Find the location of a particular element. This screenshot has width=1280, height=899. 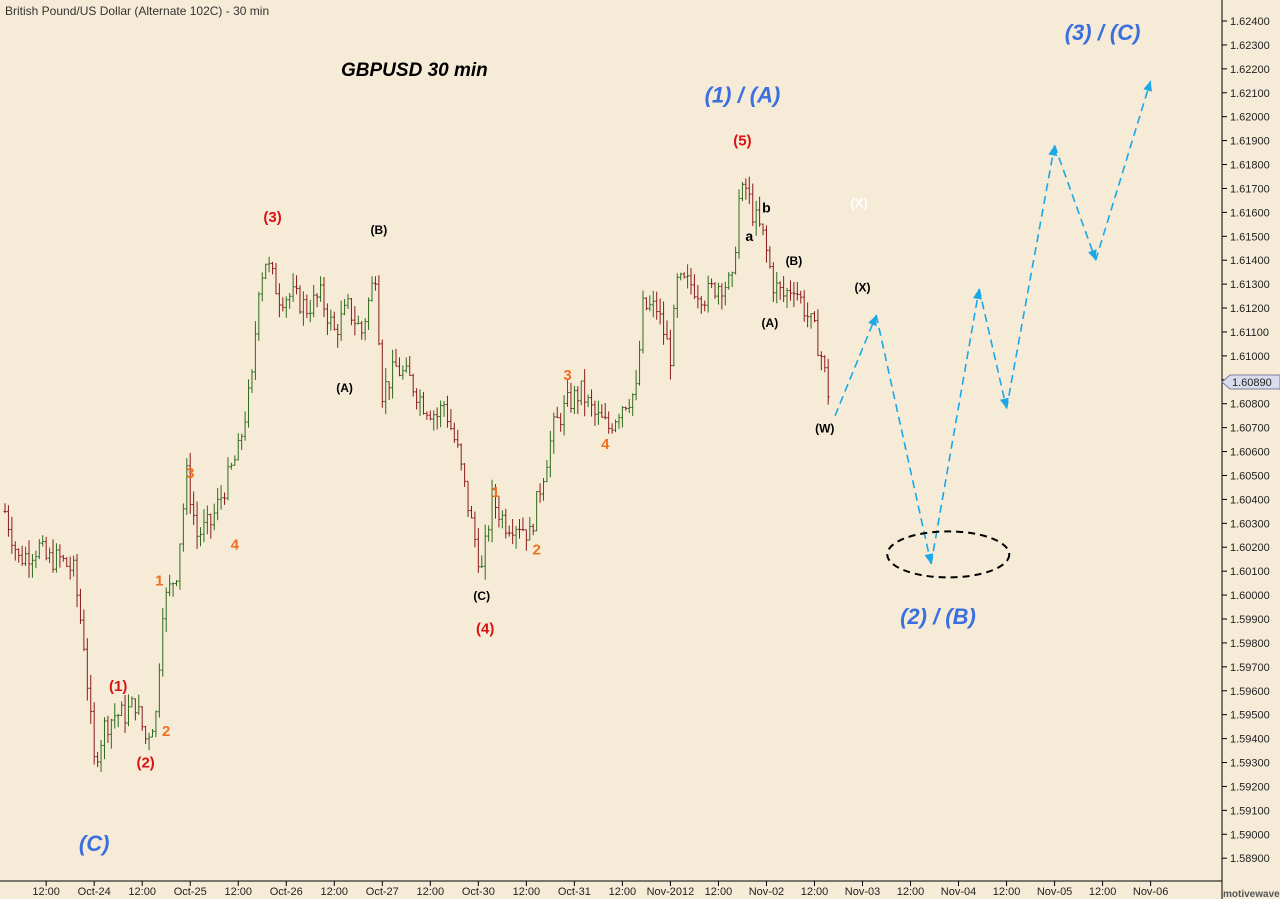

y-tick-label: 1.59500 is located at coordinates (1250, 716).